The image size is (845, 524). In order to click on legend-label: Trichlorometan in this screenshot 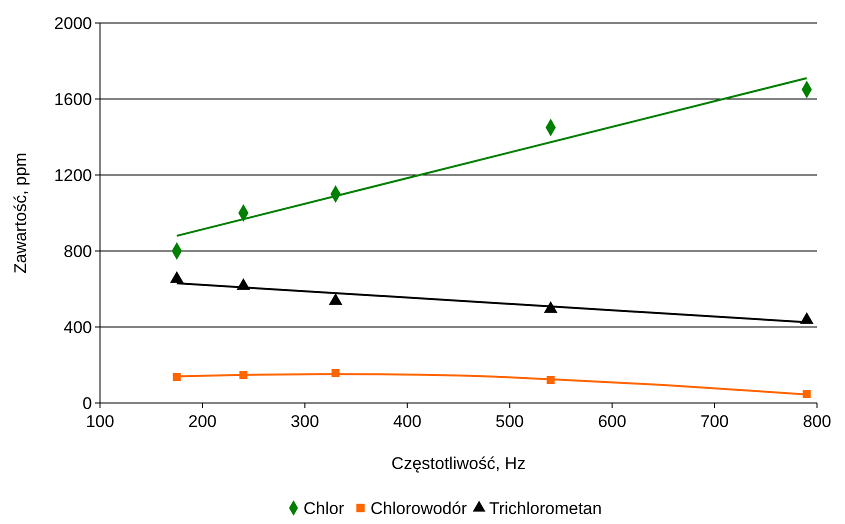, I will do `click(545, 508)`.